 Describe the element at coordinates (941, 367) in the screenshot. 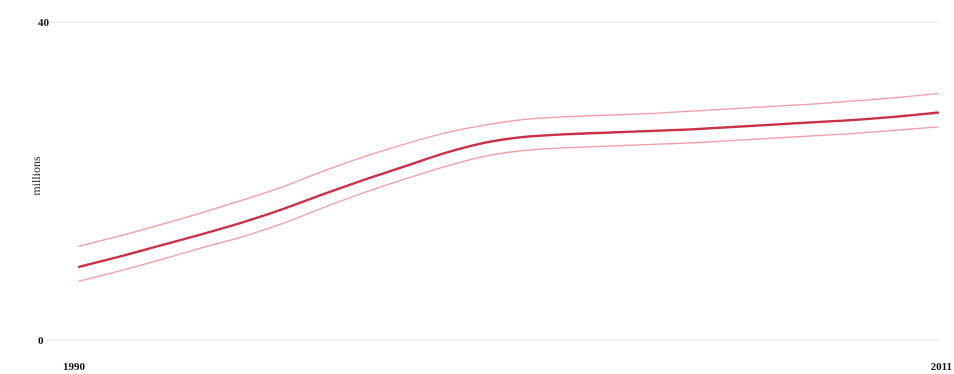

I see `x-tick-label: 2011` at that location.